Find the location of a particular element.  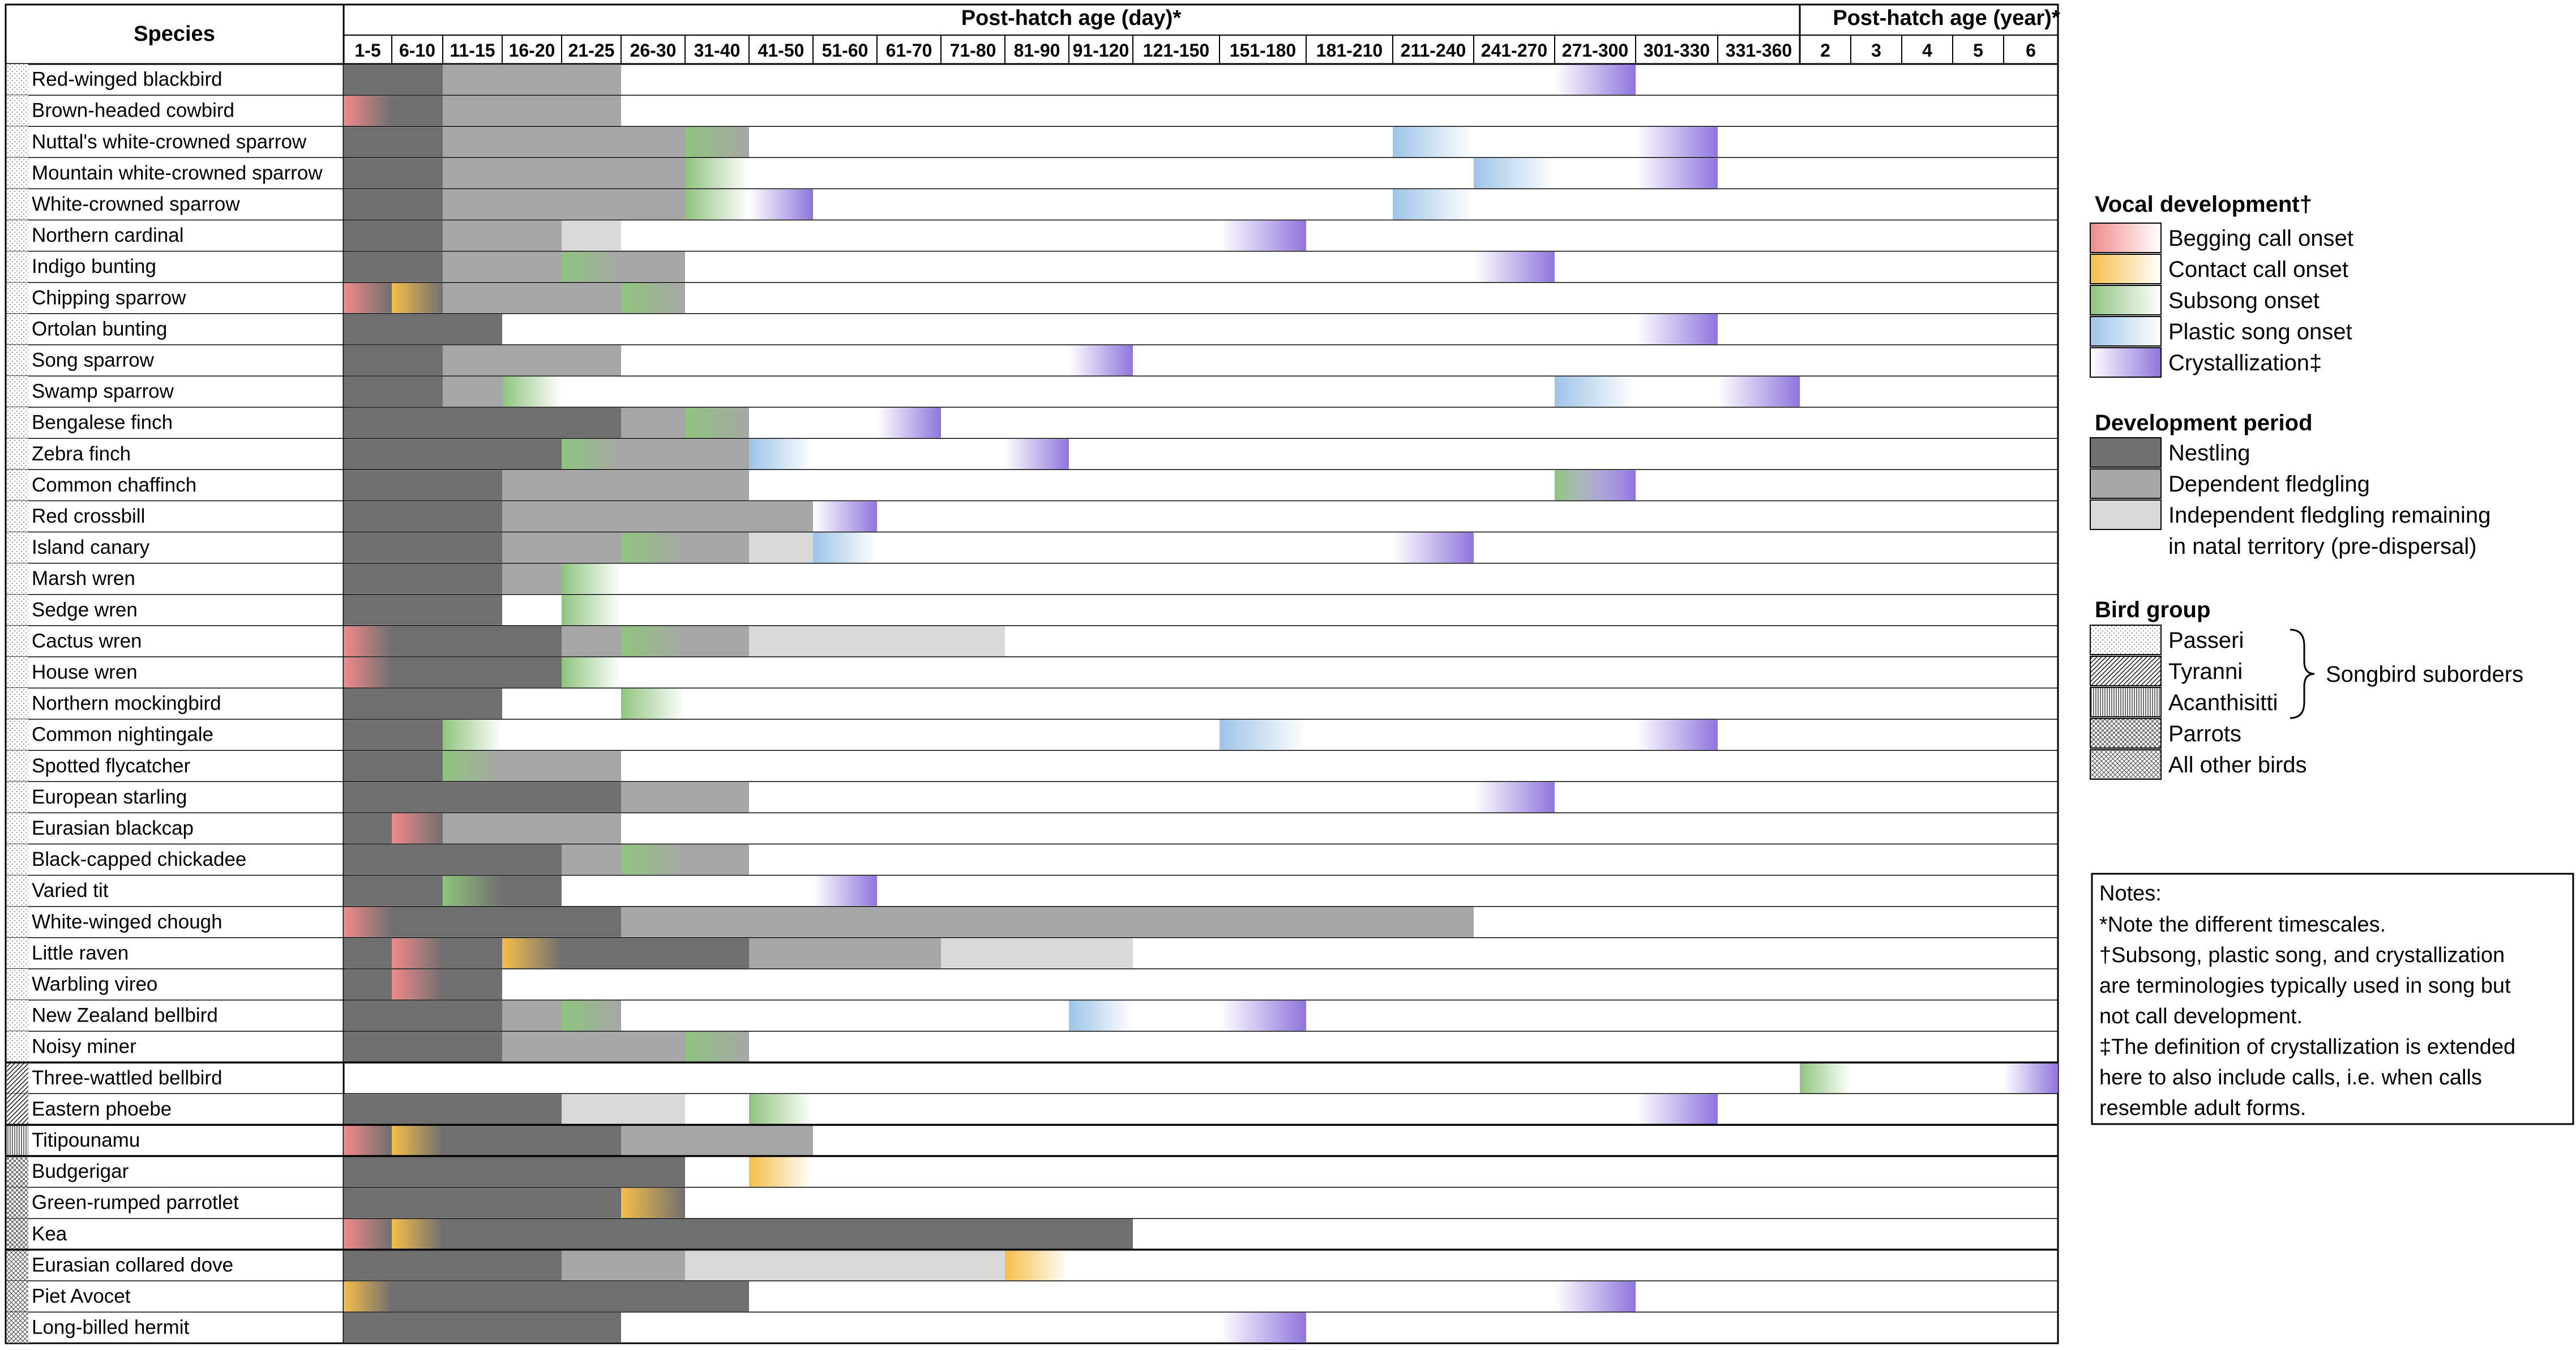

subsong-legend-swatch is located at coordinates (2126, 300).